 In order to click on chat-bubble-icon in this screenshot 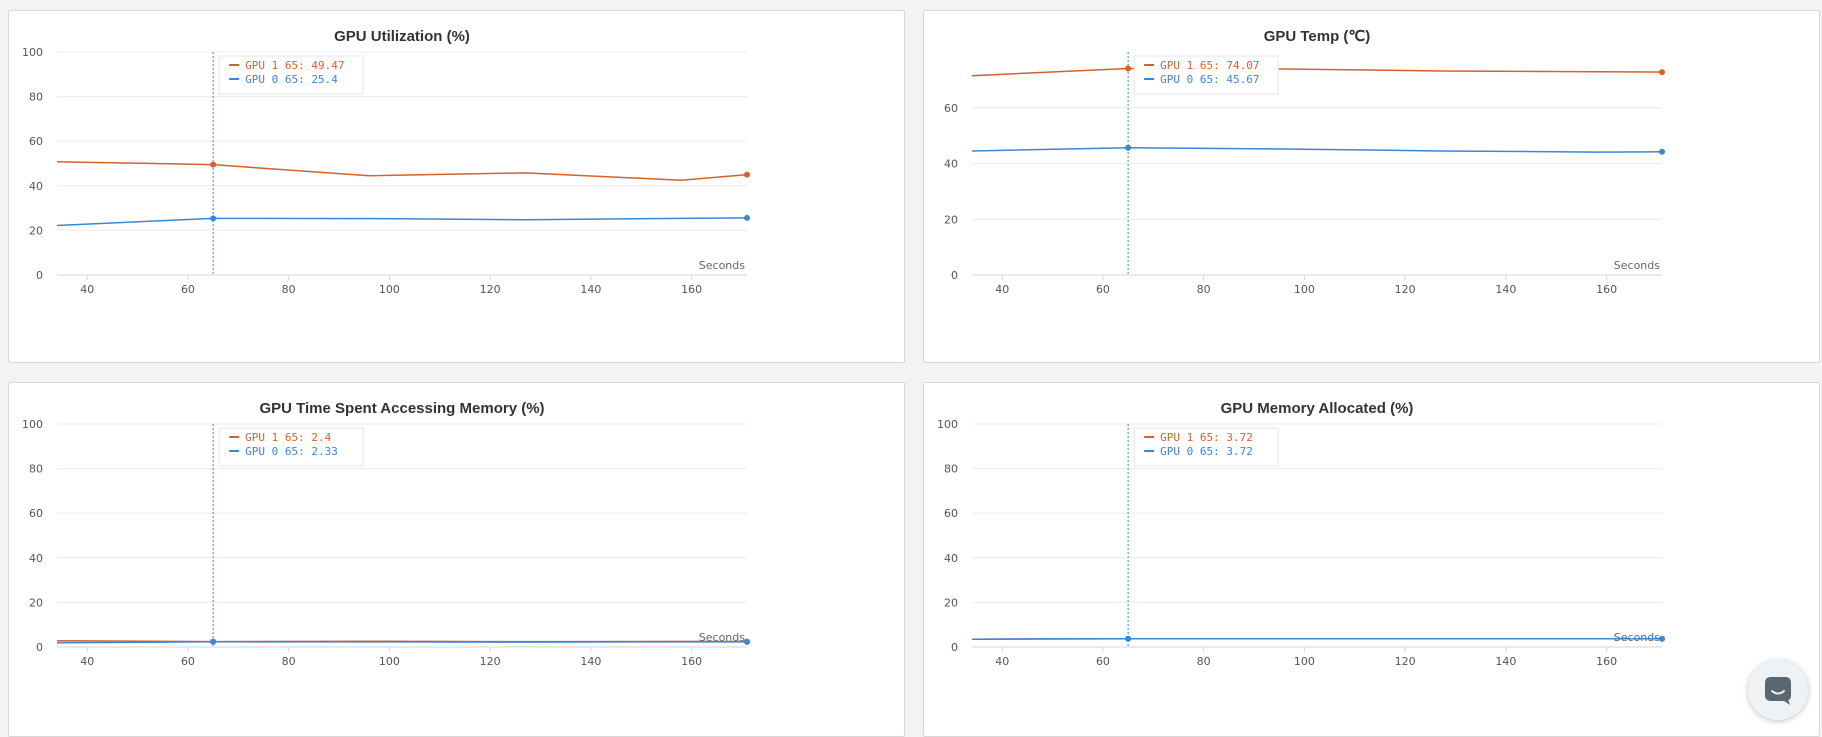, I will do `click(1778, 690)`.